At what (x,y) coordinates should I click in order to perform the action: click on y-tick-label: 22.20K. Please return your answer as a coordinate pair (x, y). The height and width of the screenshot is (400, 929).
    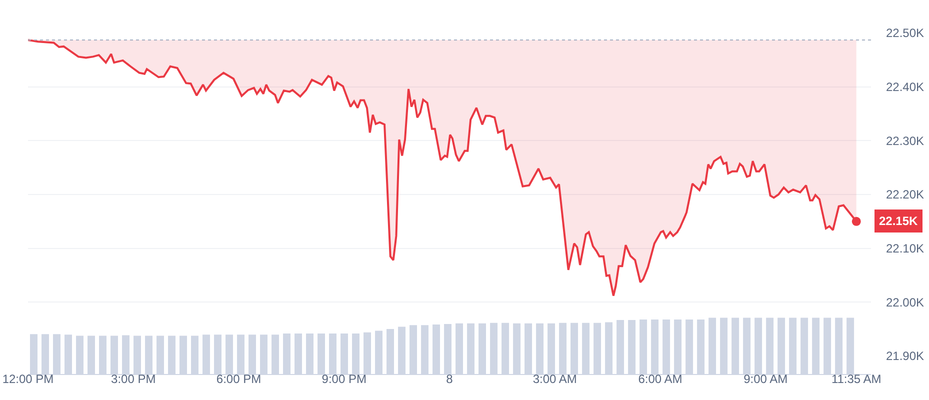
    Looking at the image, I should click on (905, 195).